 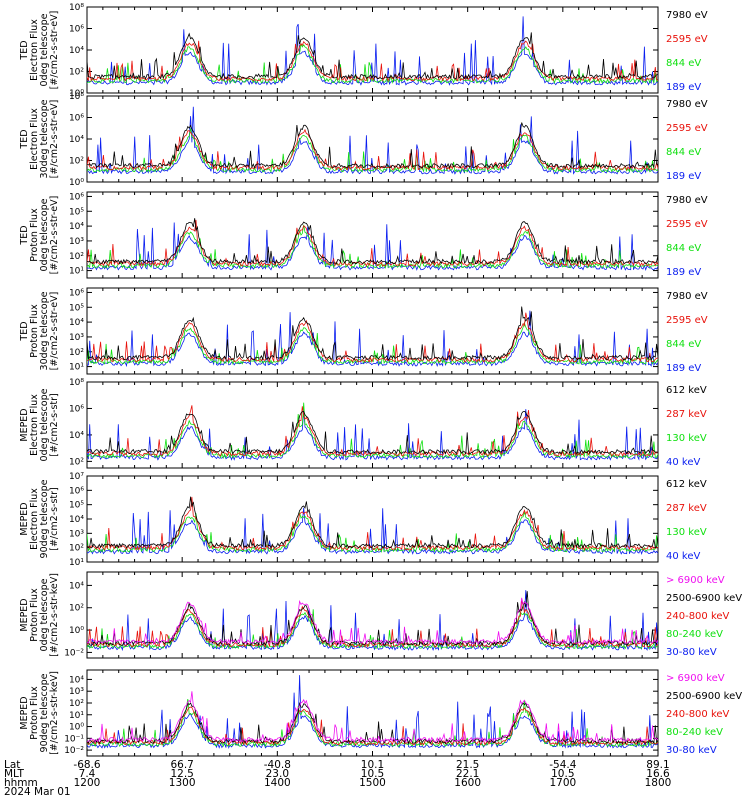 What do you see at coordinates (698, 714) in the screenshot?
I see `legend-entry: 240-800 keV` at bounding box center [698, 714].